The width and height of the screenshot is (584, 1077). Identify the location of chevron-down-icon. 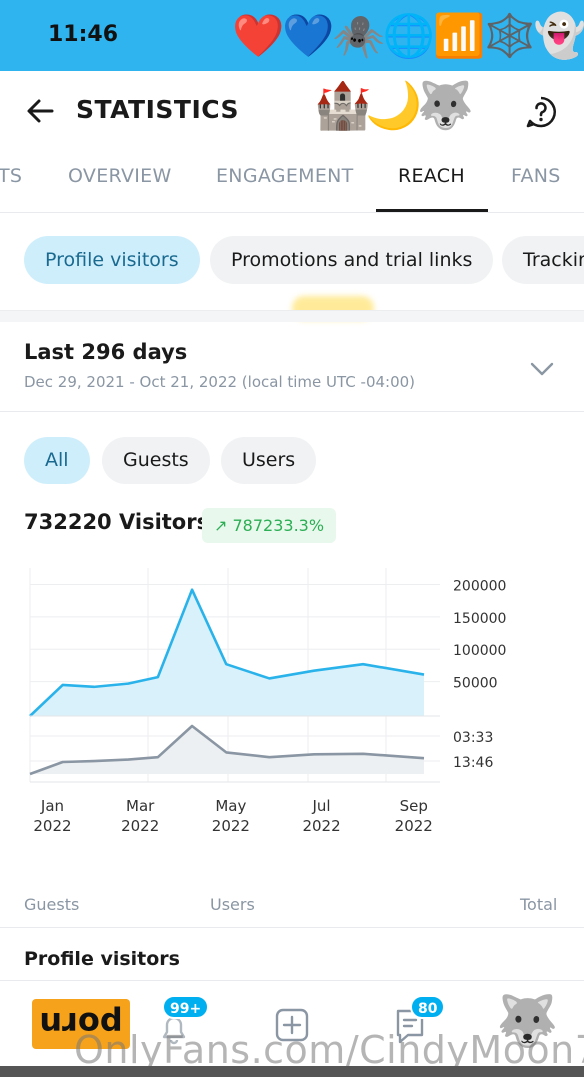
(542, 368).